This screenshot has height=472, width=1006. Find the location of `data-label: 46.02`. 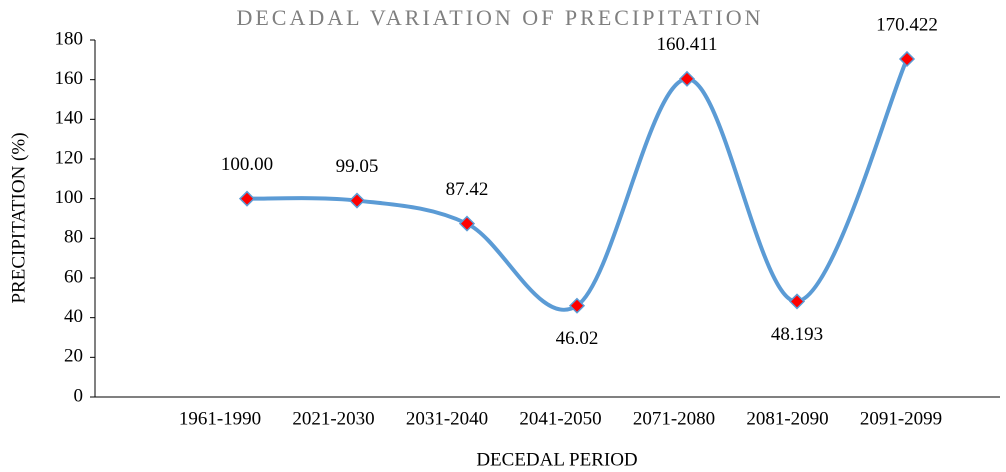

data-label: 46.02 is located at coordinates (577, 338).